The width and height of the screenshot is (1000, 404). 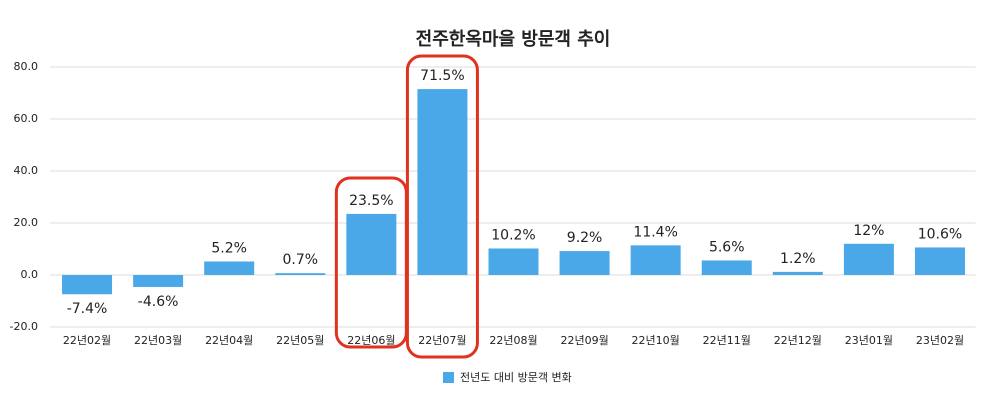 I want to click on y-tick-label: 60.0, so click(x=26, y=118).